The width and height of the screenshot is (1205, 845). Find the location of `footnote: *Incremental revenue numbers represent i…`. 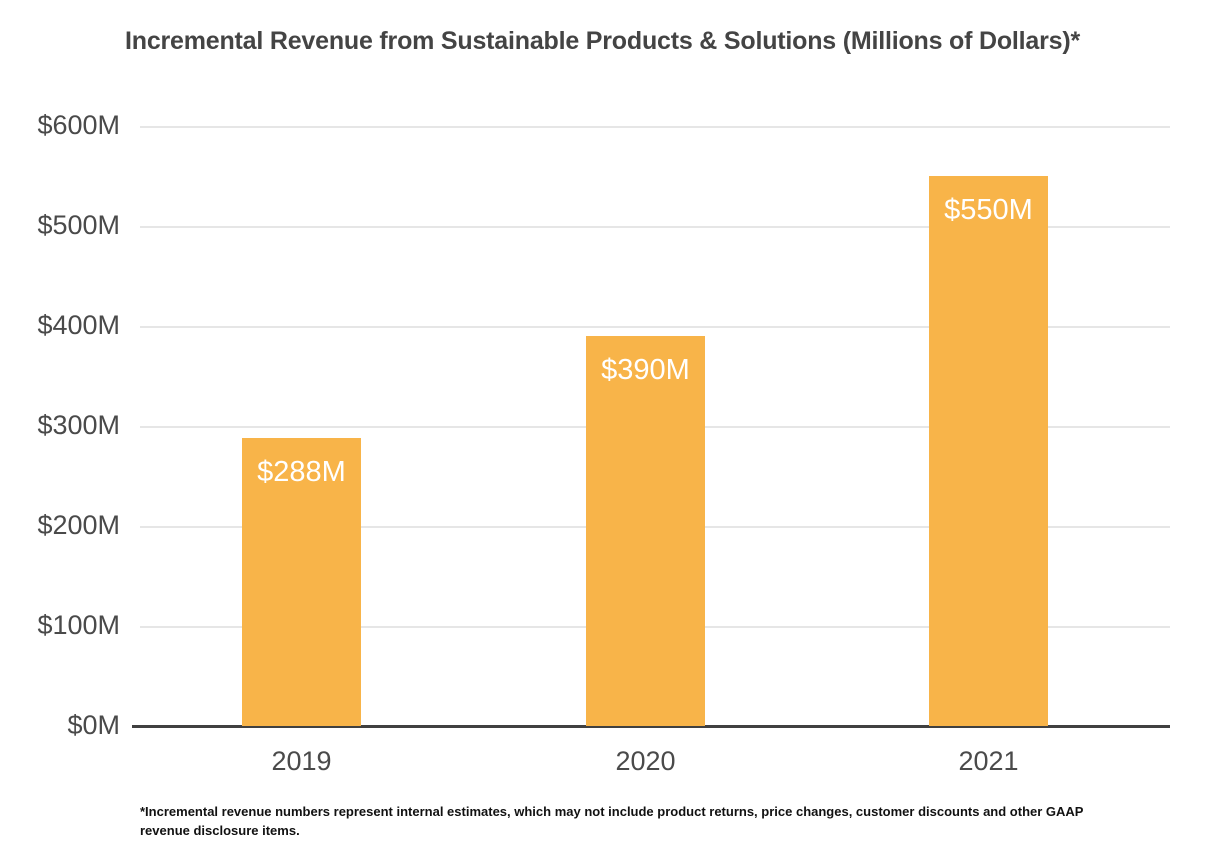

footnote: *Incremental revenue numbers represent i… is located at coordinates (612, 821).